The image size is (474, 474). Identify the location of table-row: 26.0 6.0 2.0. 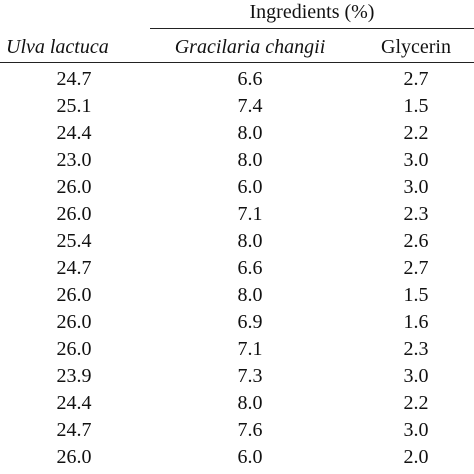
(237, 457).